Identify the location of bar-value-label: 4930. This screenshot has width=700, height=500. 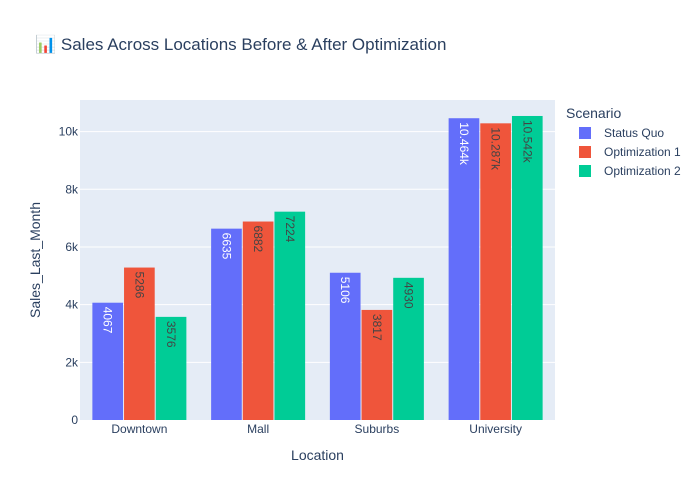
(409, 295).